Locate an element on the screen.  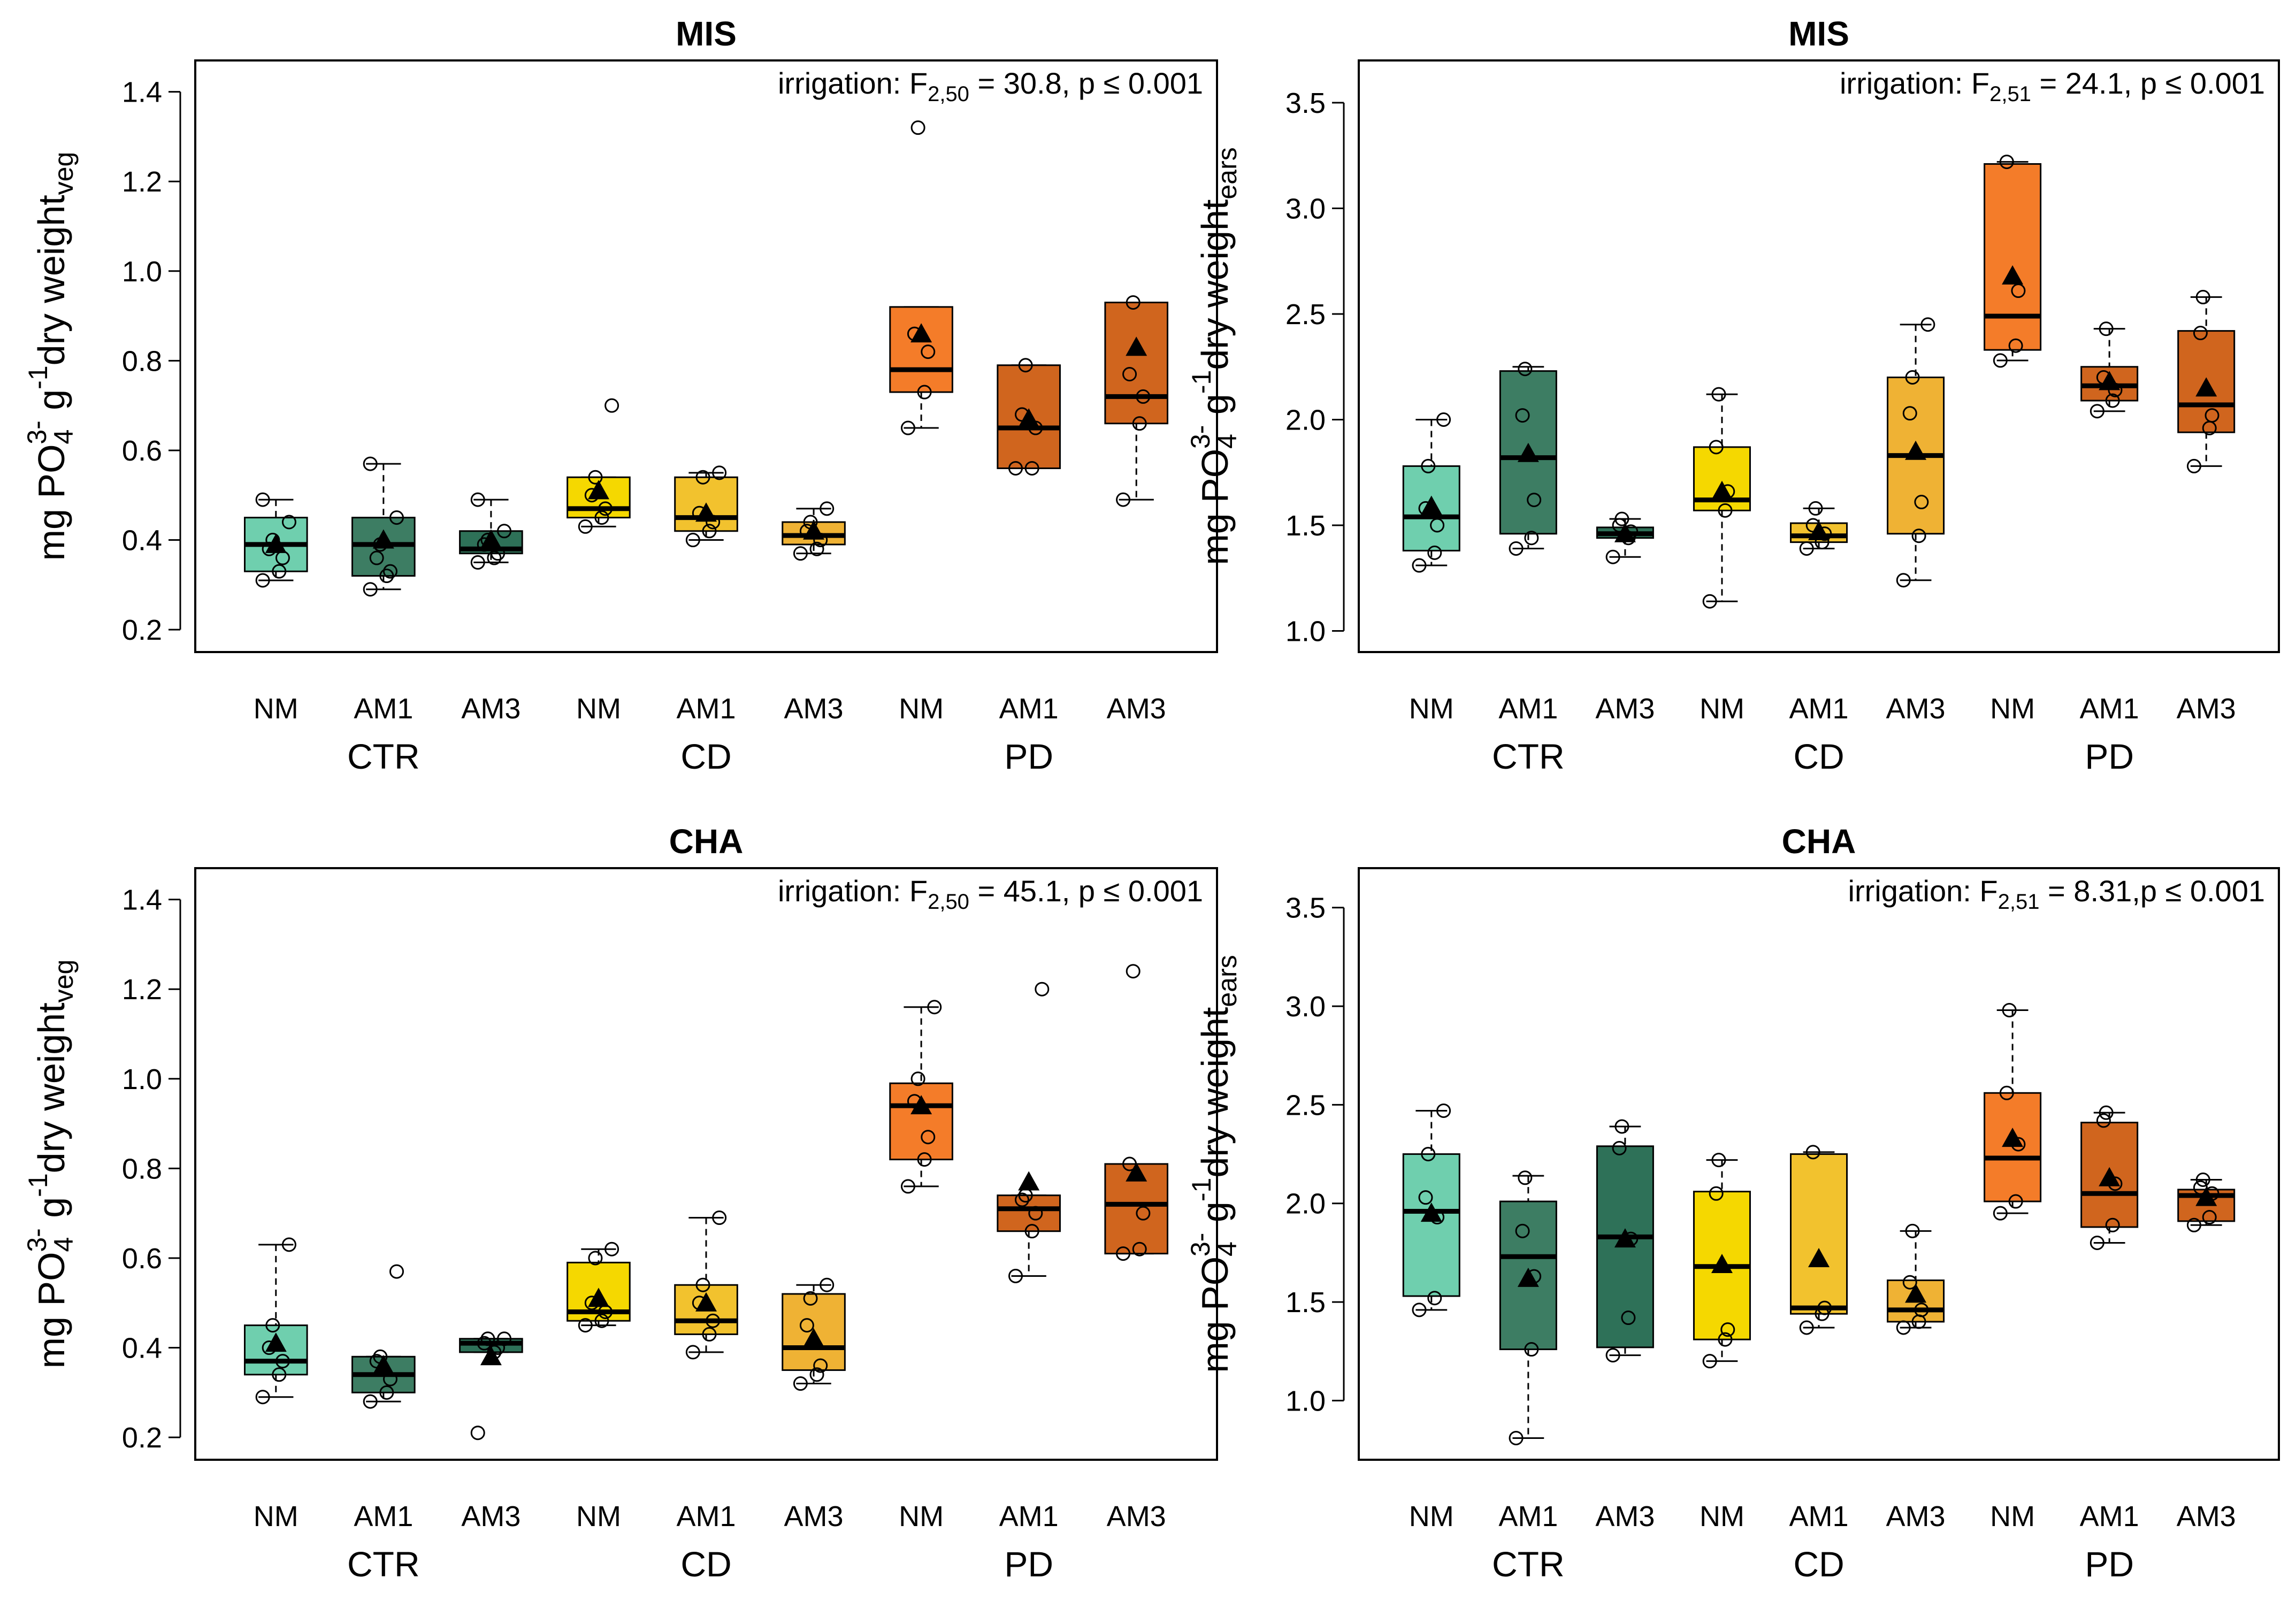
box-PD-NM is located at coordinates (2013, 261).